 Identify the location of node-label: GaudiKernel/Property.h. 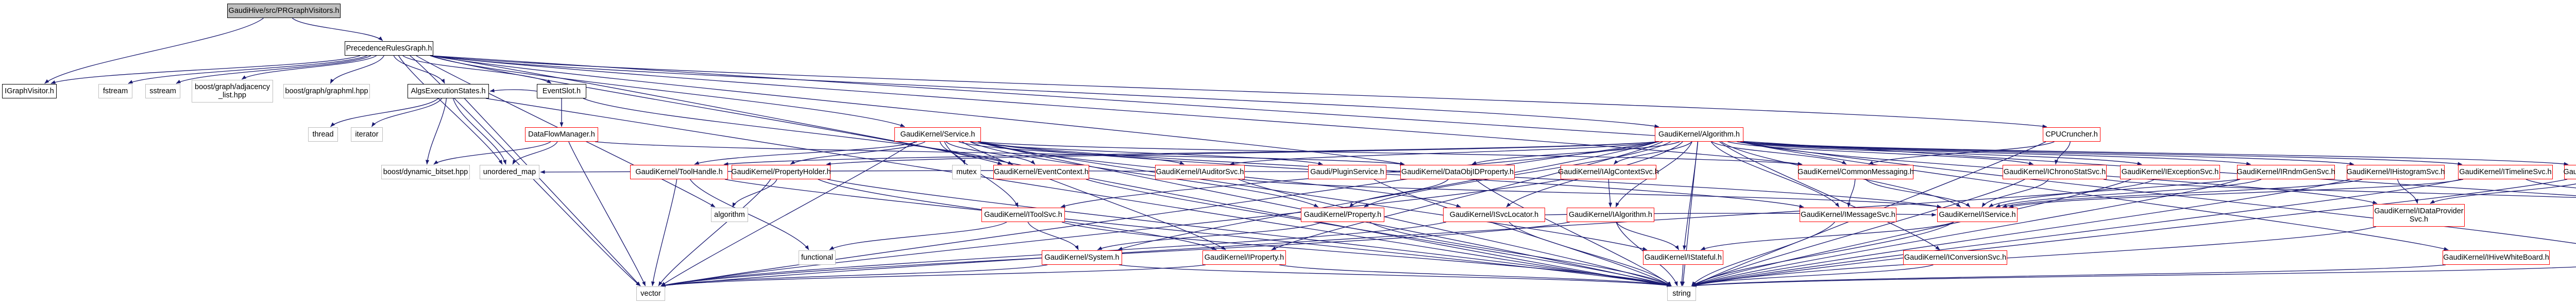
(1342, 215).